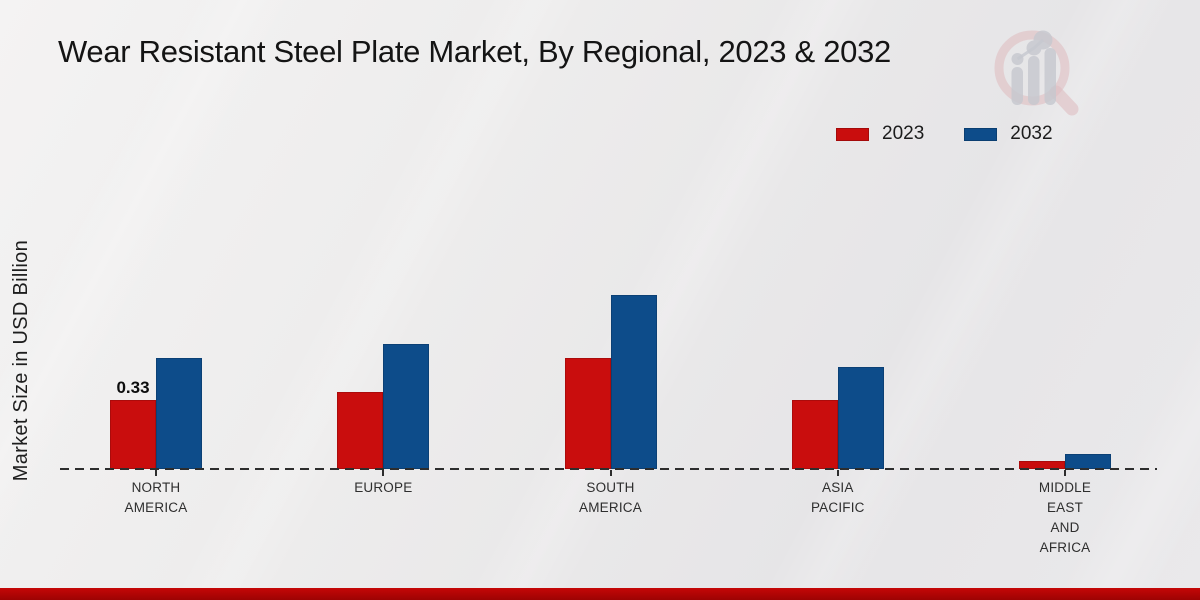  I want to click on bar-2023-middle-east-and-africa, so click(1042, 465).